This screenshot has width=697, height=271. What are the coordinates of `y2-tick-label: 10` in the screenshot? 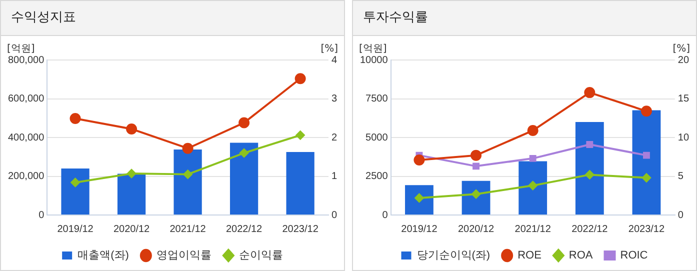 It's located at (684, 138).